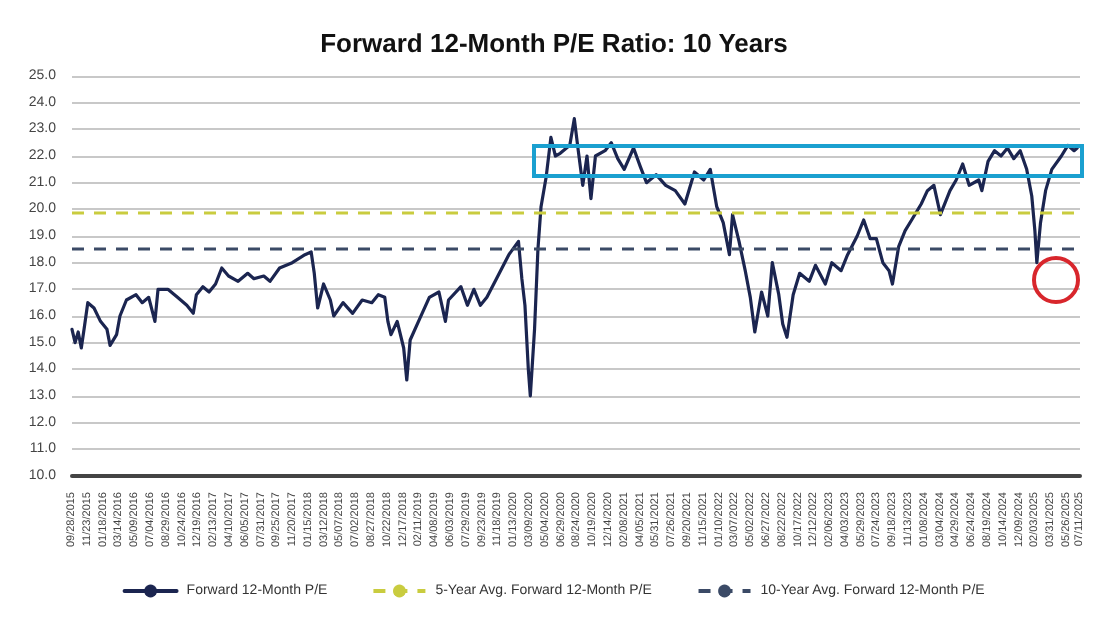 This screenshot has height=628, width=1108. Describe the element at coordinates (554, 43) in the screenshot. I see `chart-title: Forward 12-Month P/E Ratio: 10 Years` at that location.